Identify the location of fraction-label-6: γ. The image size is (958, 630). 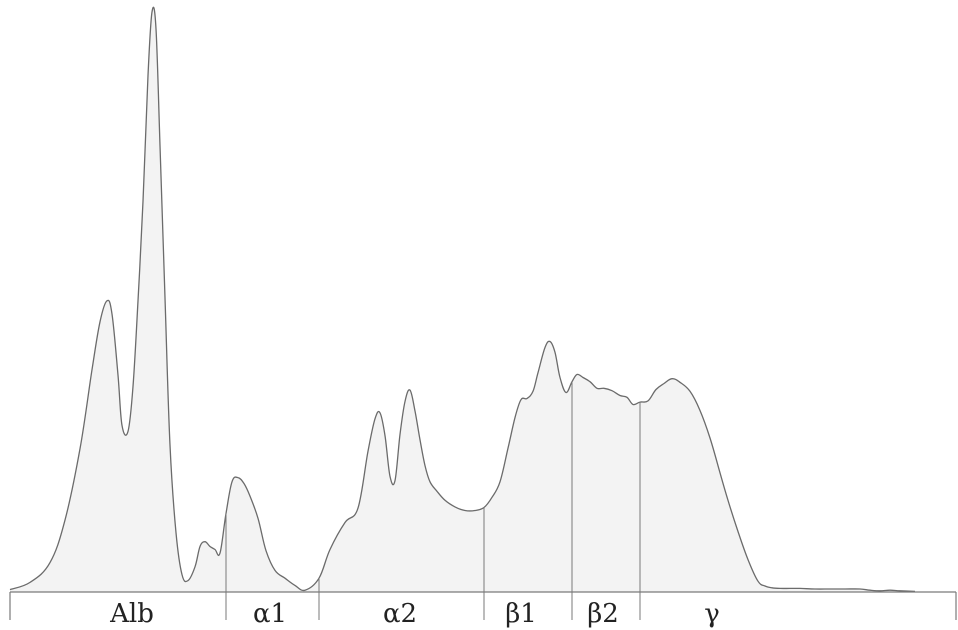
(712, 614).